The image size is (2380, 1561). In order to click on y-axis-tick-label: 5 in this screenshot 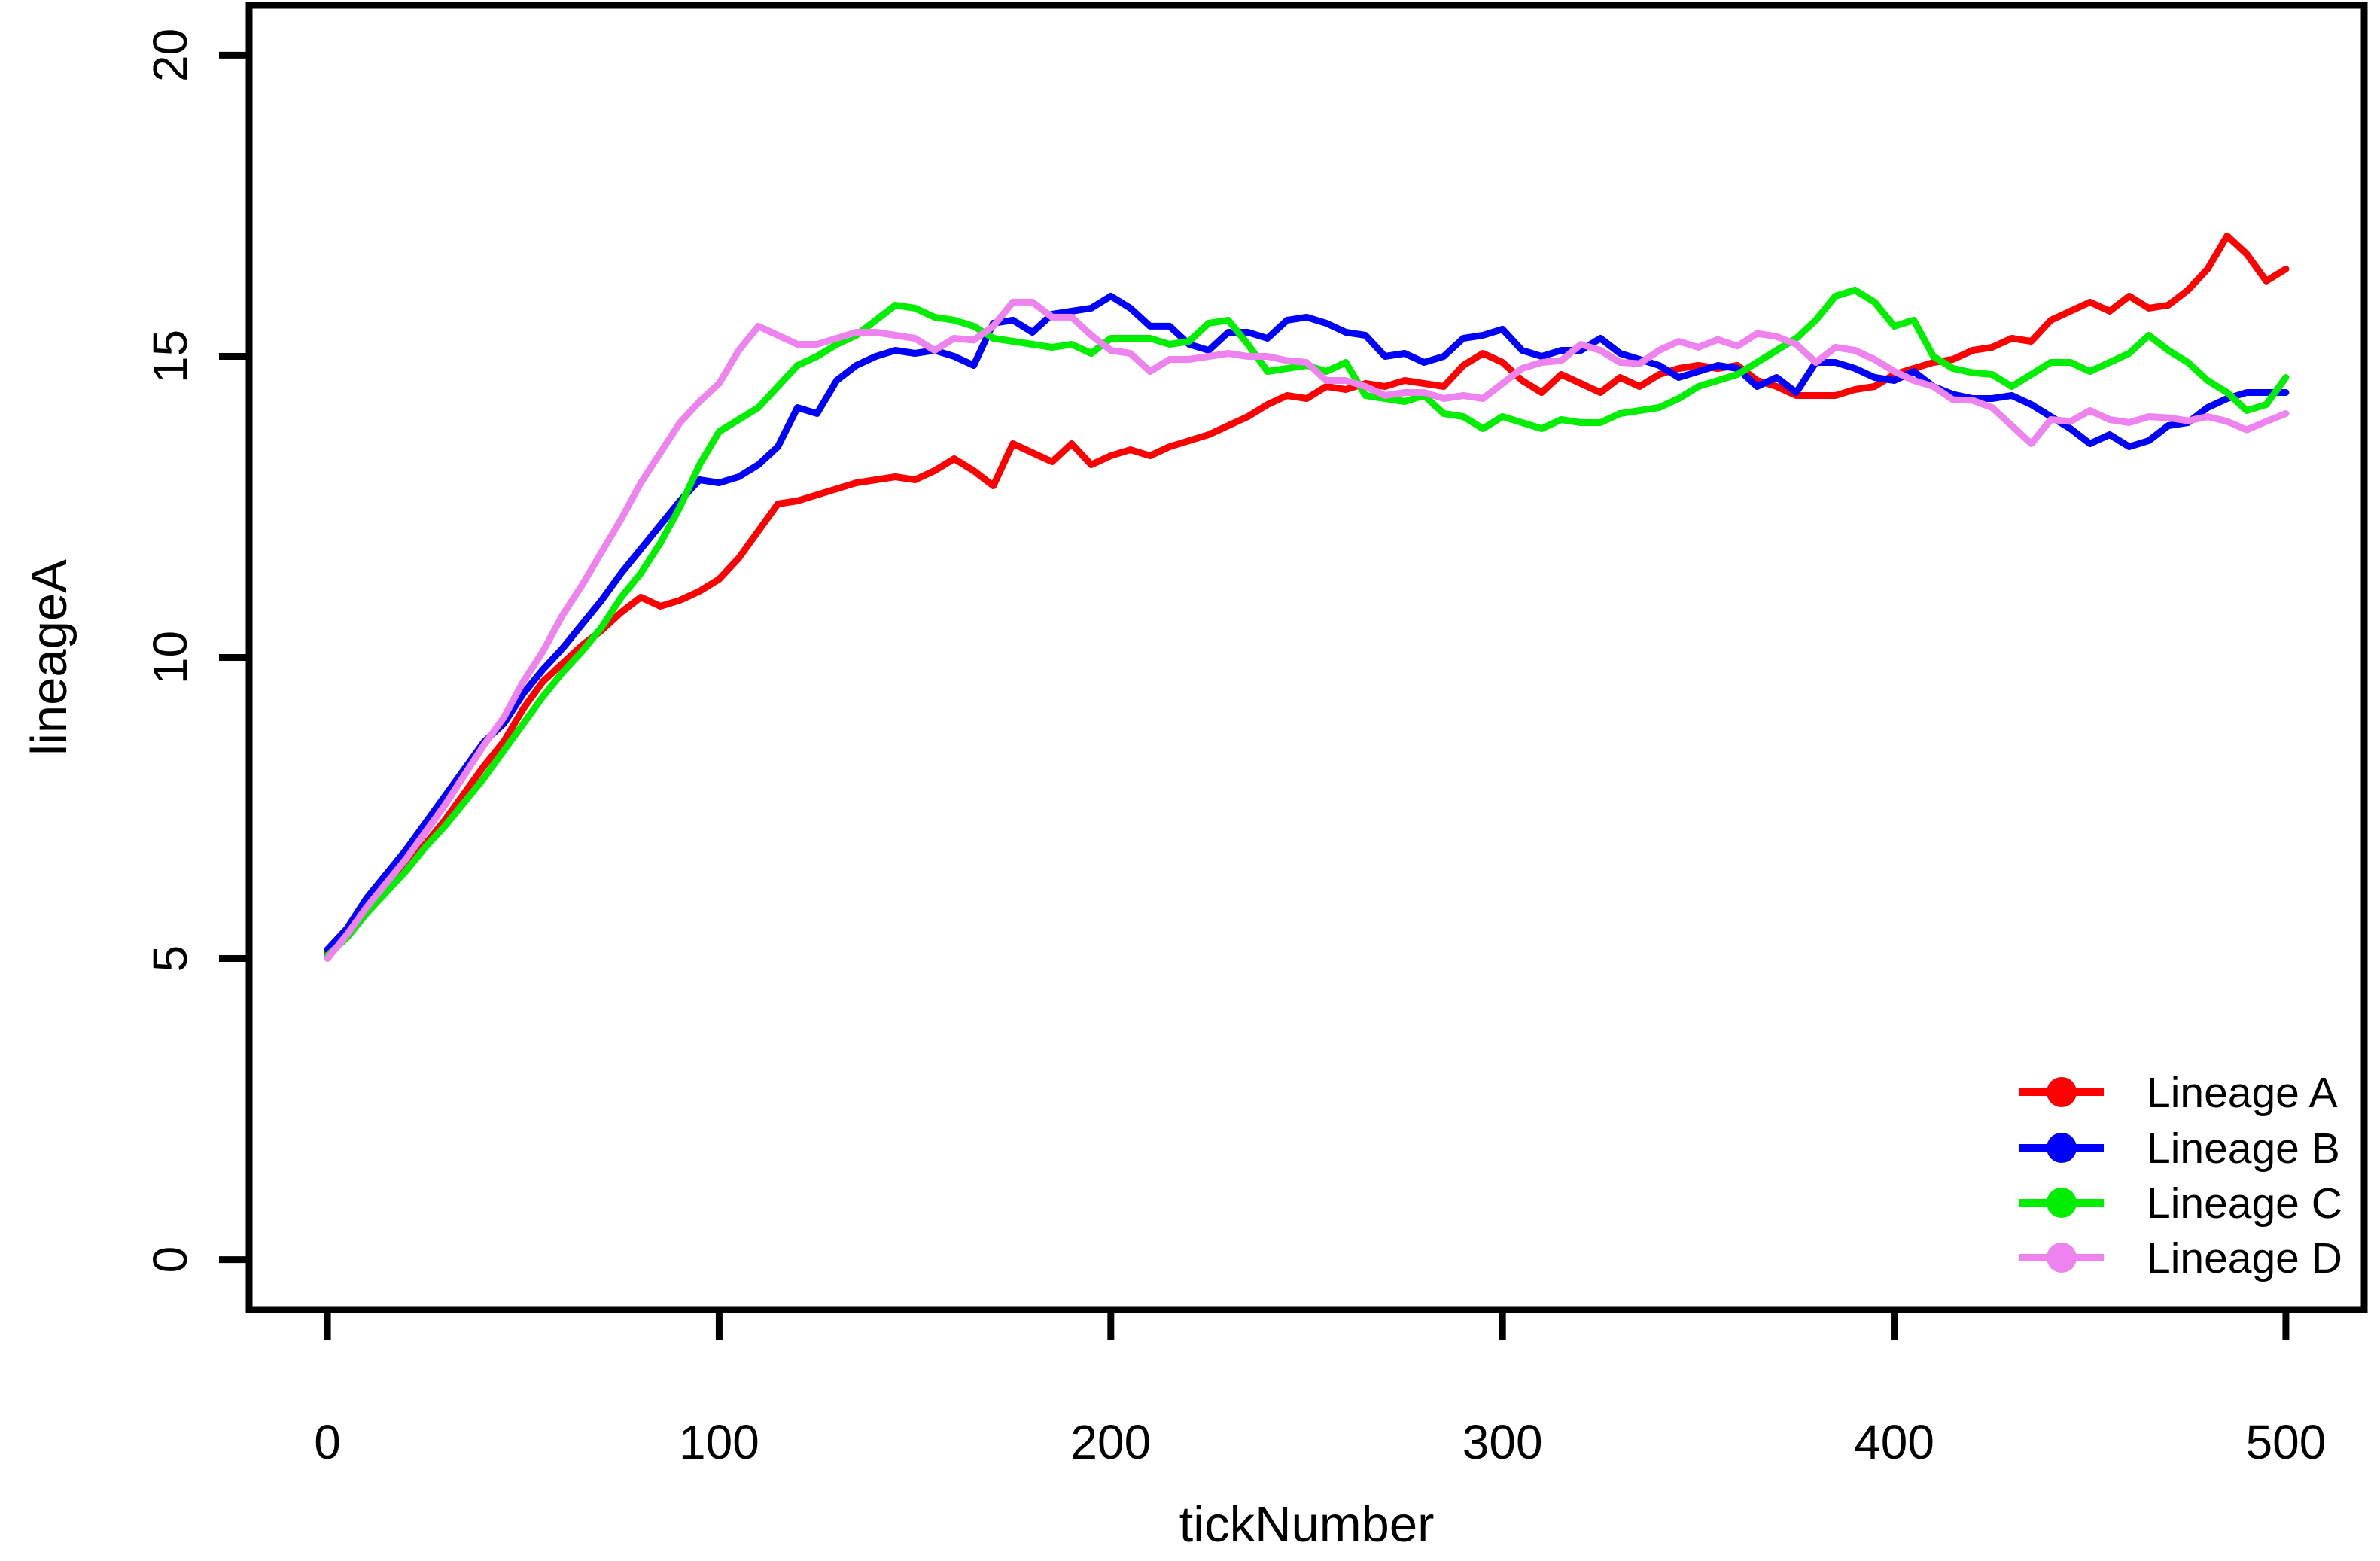, I will do `click(170, 958)`.